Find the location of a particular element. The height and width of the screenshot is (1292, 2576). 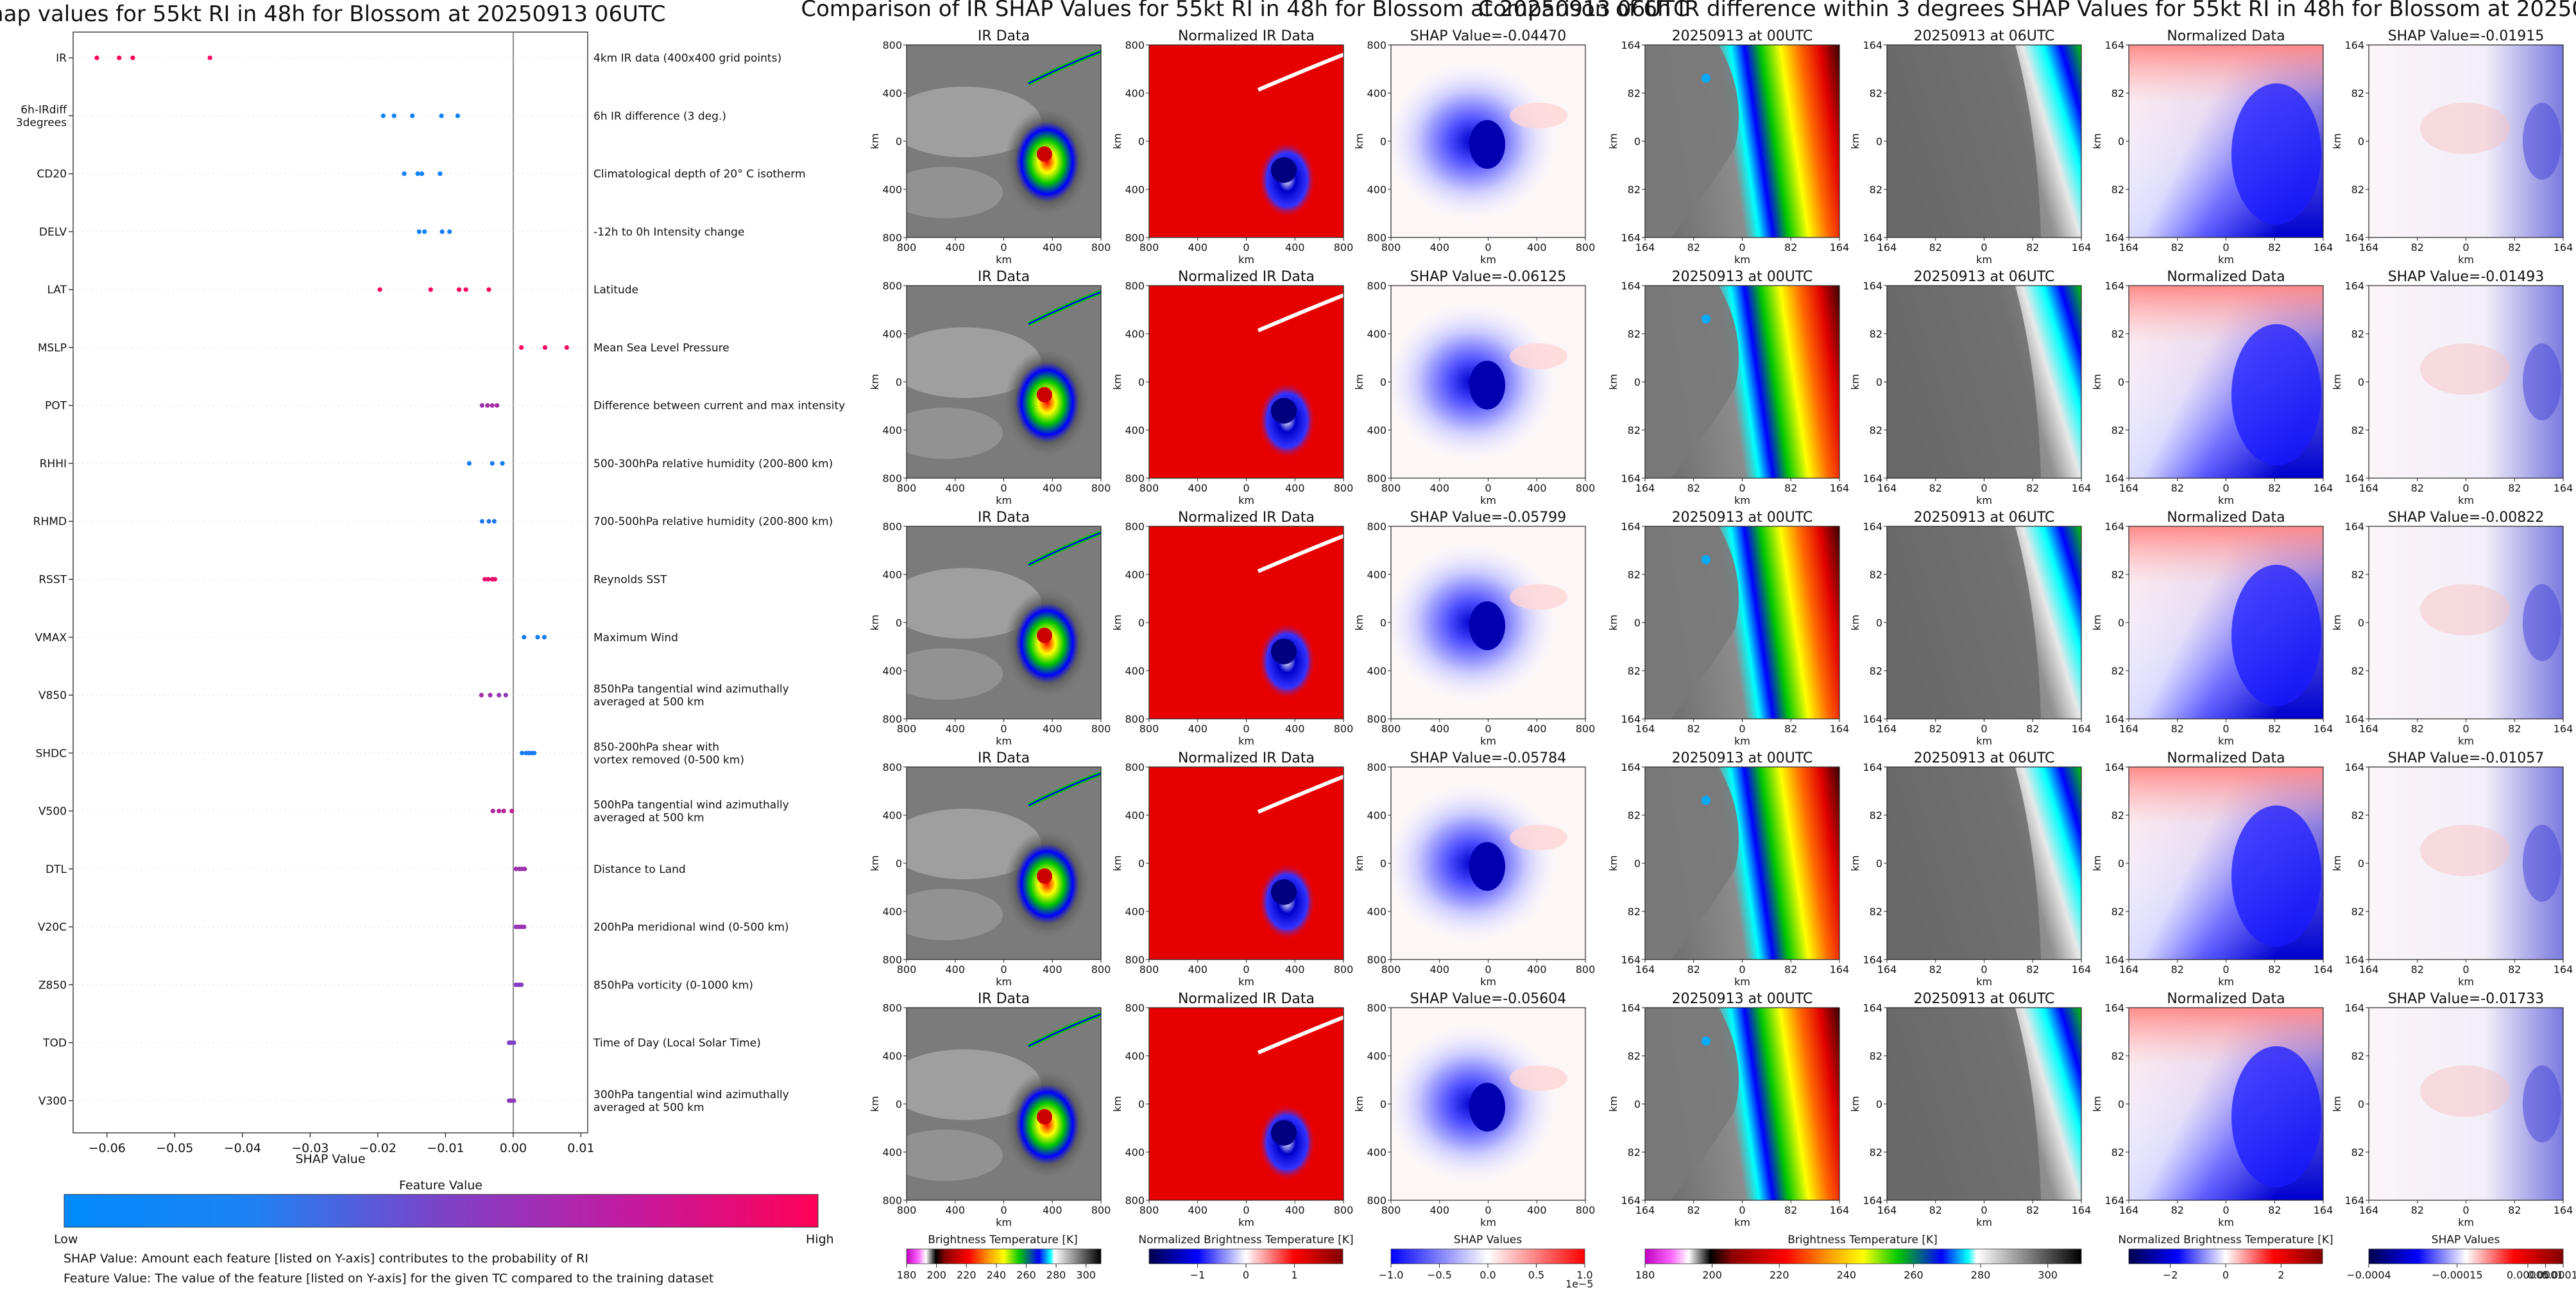

beeswarm-feature-description: Climatological depth of 20° C isotherm is located at coordinates (699, 174).